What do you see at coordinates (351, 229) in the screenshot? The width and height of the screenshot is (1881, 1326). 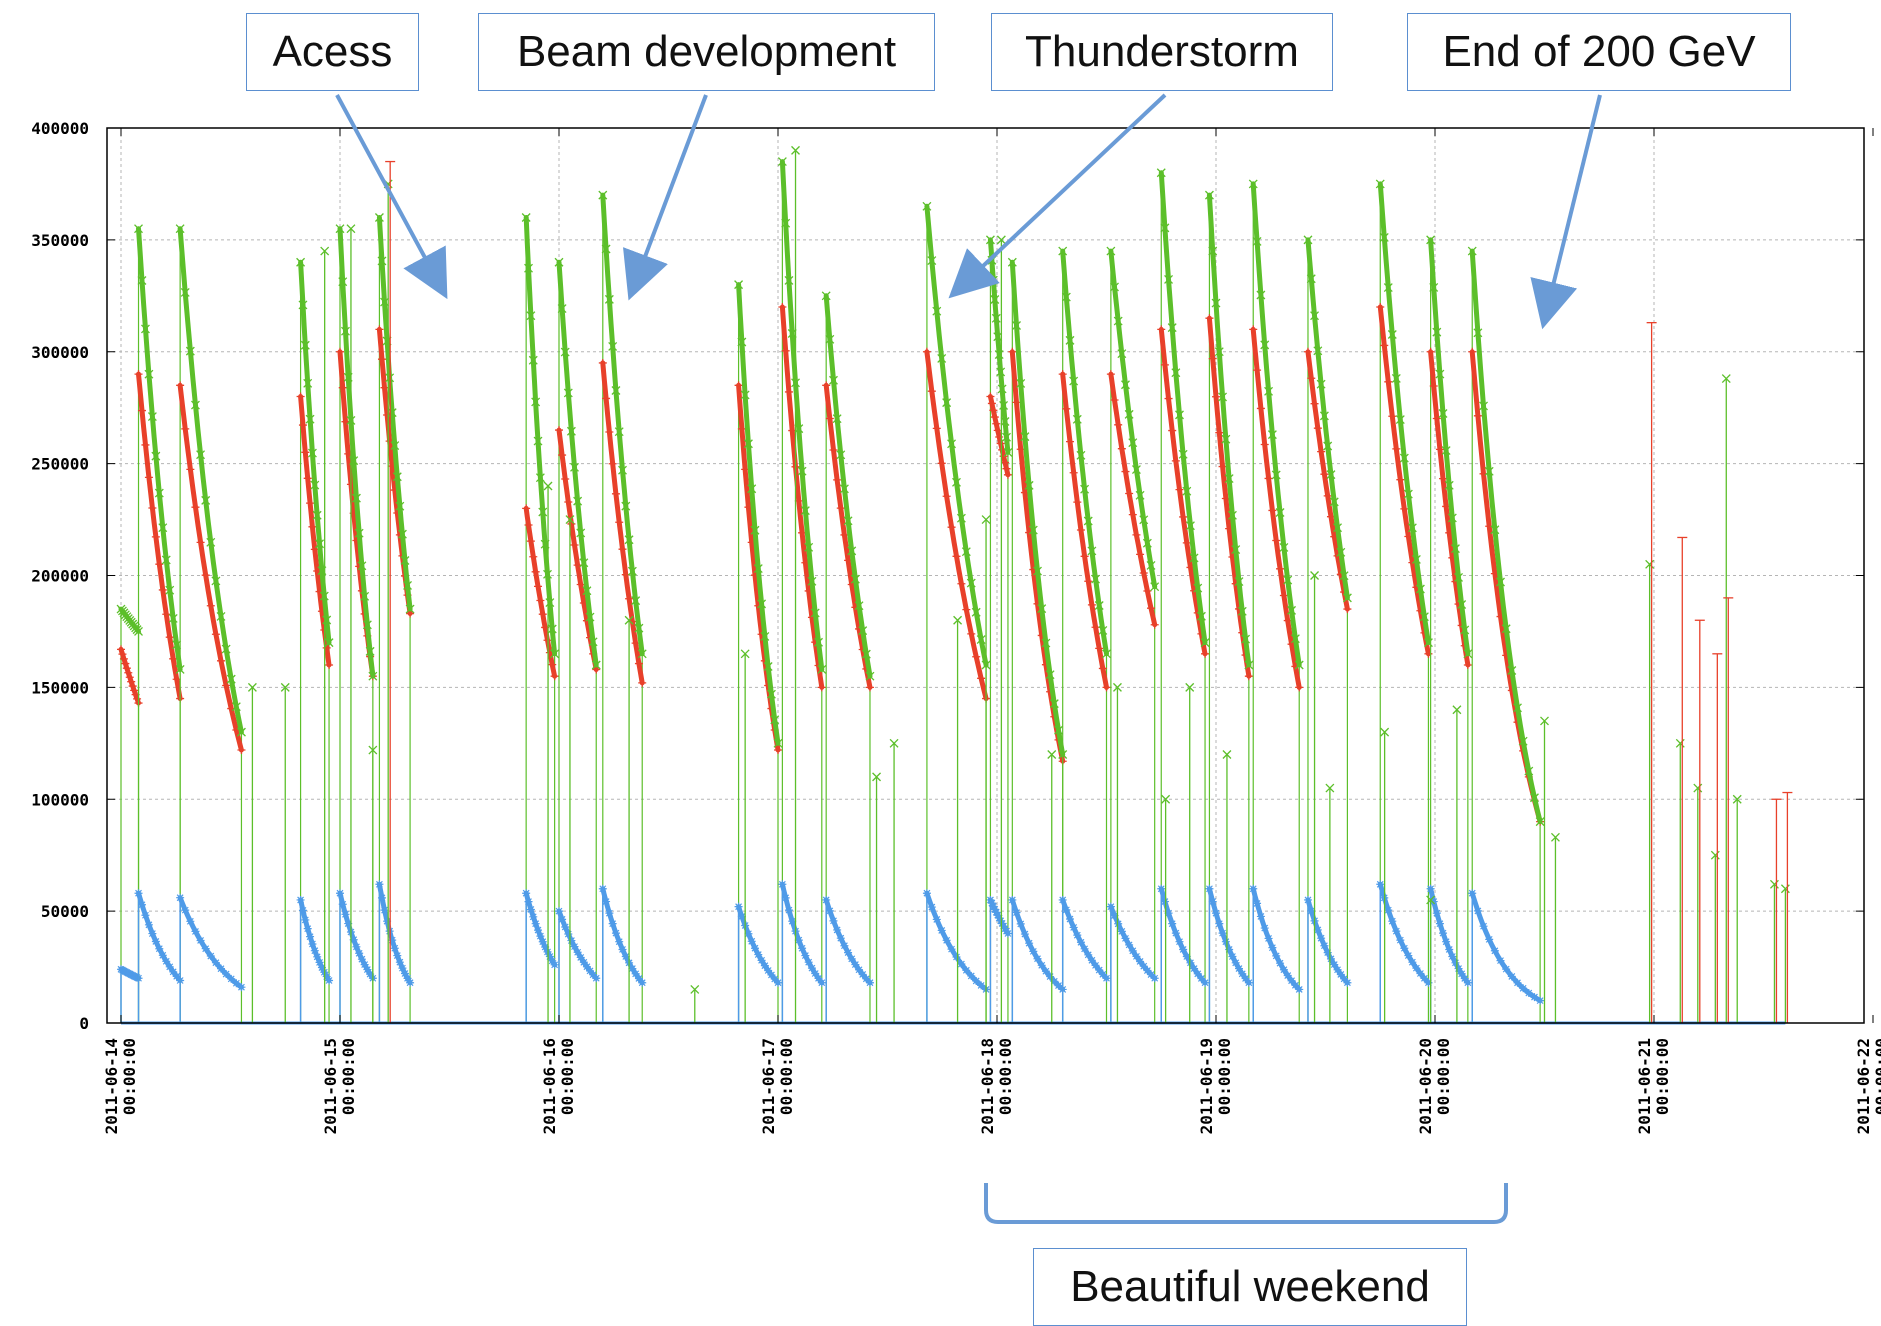 I see `spike-green-marker` at bounding box center [351, 229].